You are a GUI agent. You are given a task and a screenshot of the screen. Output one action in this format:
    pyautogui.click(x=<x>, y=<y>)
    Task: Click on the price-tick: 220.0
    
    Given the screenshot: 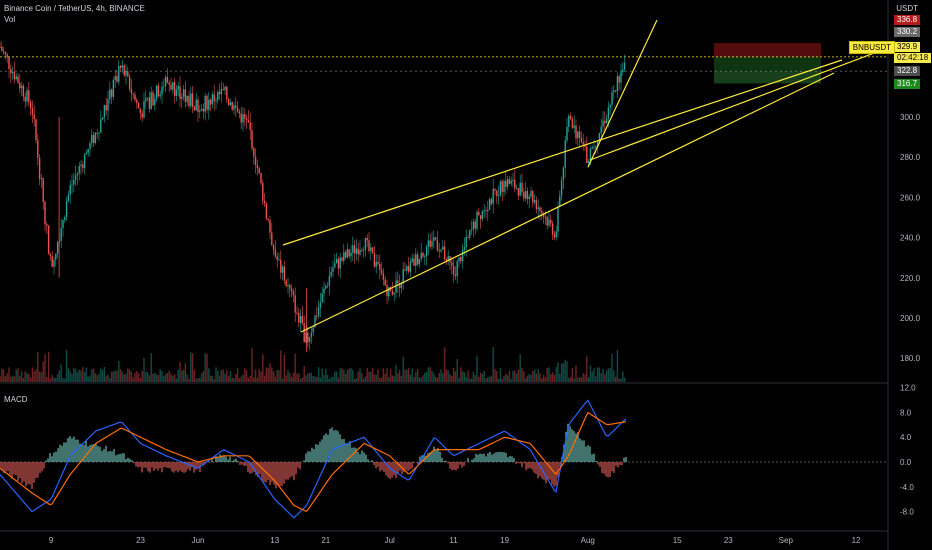 What is the action you would take?
    pyautogui.click(x=910, y=278)
    